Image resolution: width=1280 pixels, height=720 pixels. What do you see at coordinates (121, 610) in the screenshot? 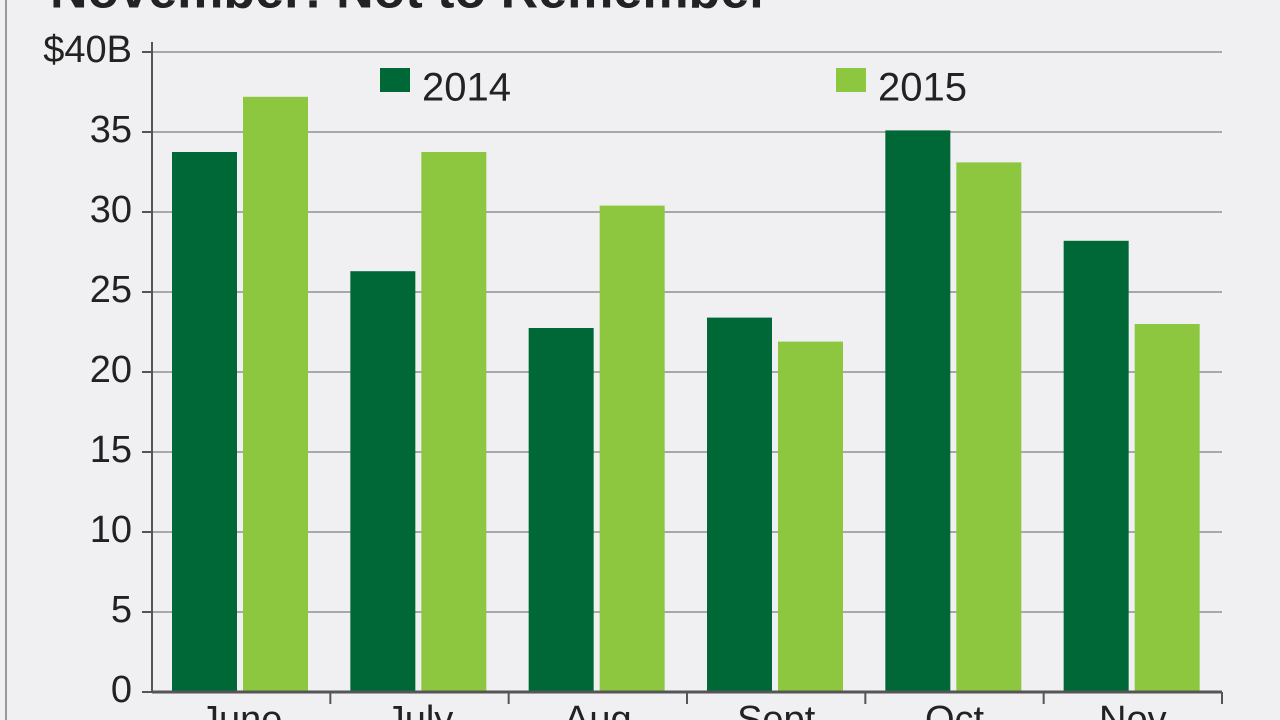
I see `y-tick-label: 5` at bounding box center [121, 610].